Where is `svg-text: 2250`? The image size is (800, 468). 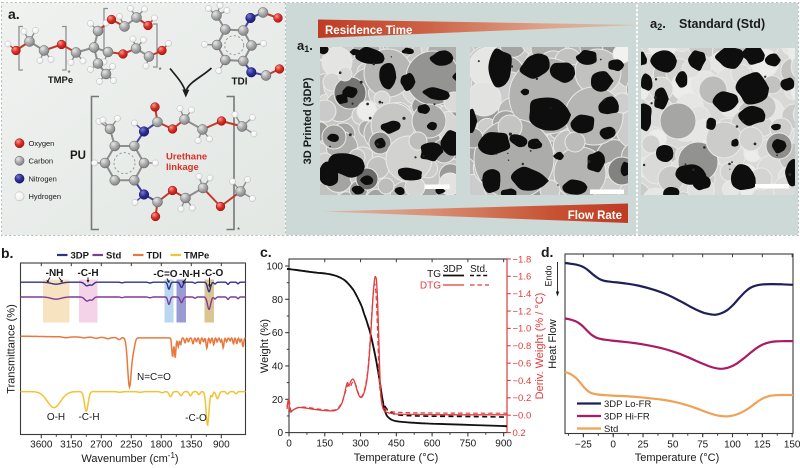
svg-text: 2250 is located at coordinates (131, 445).